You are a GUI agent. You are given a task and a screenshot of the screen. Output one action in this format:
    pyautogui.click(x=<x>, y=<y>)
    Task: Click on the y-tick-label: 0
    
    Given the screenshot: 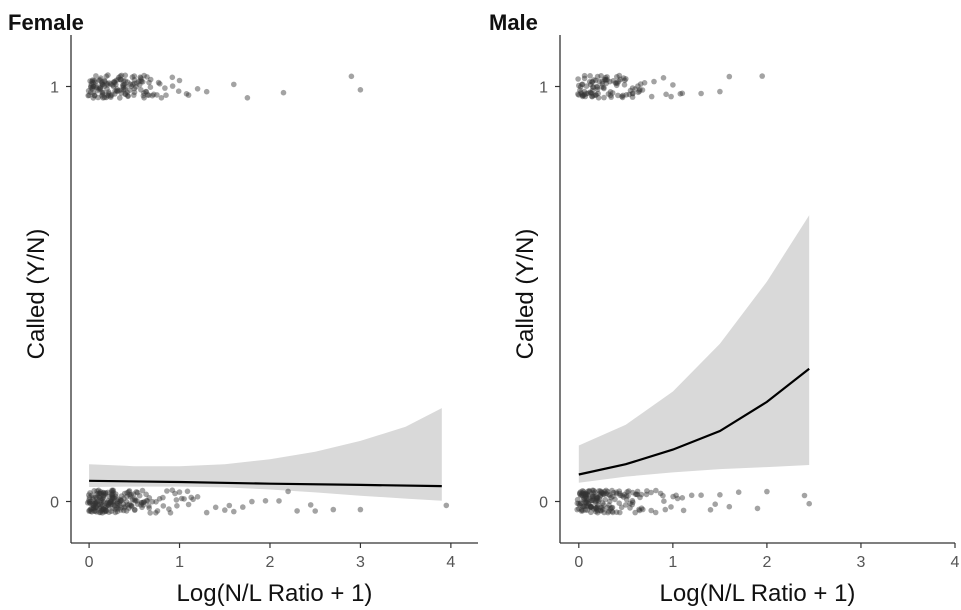 What is the action you would take?
    pyautogui.click(x=543, y=503)
    